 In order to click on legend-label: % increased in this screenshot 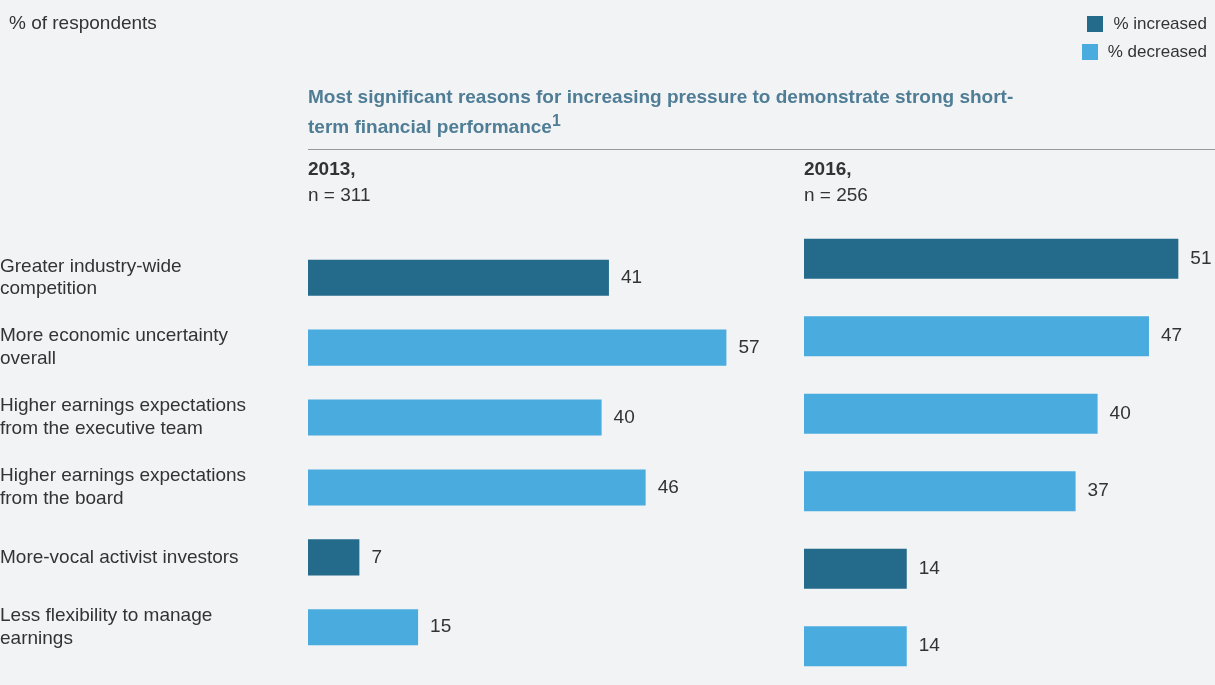, I will do `click(1160, 24)`.